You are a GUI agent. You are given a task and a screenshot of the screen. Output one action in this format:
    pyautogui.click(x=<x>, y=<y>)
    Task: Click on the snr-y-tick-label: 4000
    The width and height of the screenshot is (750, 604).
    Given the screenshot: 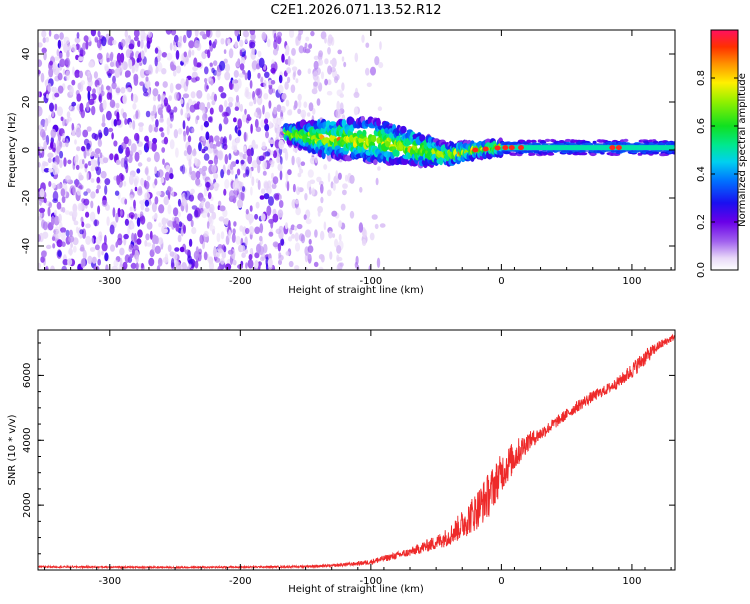 What is the action you would take?
    pyautogui.click(x=27, y=440)
    